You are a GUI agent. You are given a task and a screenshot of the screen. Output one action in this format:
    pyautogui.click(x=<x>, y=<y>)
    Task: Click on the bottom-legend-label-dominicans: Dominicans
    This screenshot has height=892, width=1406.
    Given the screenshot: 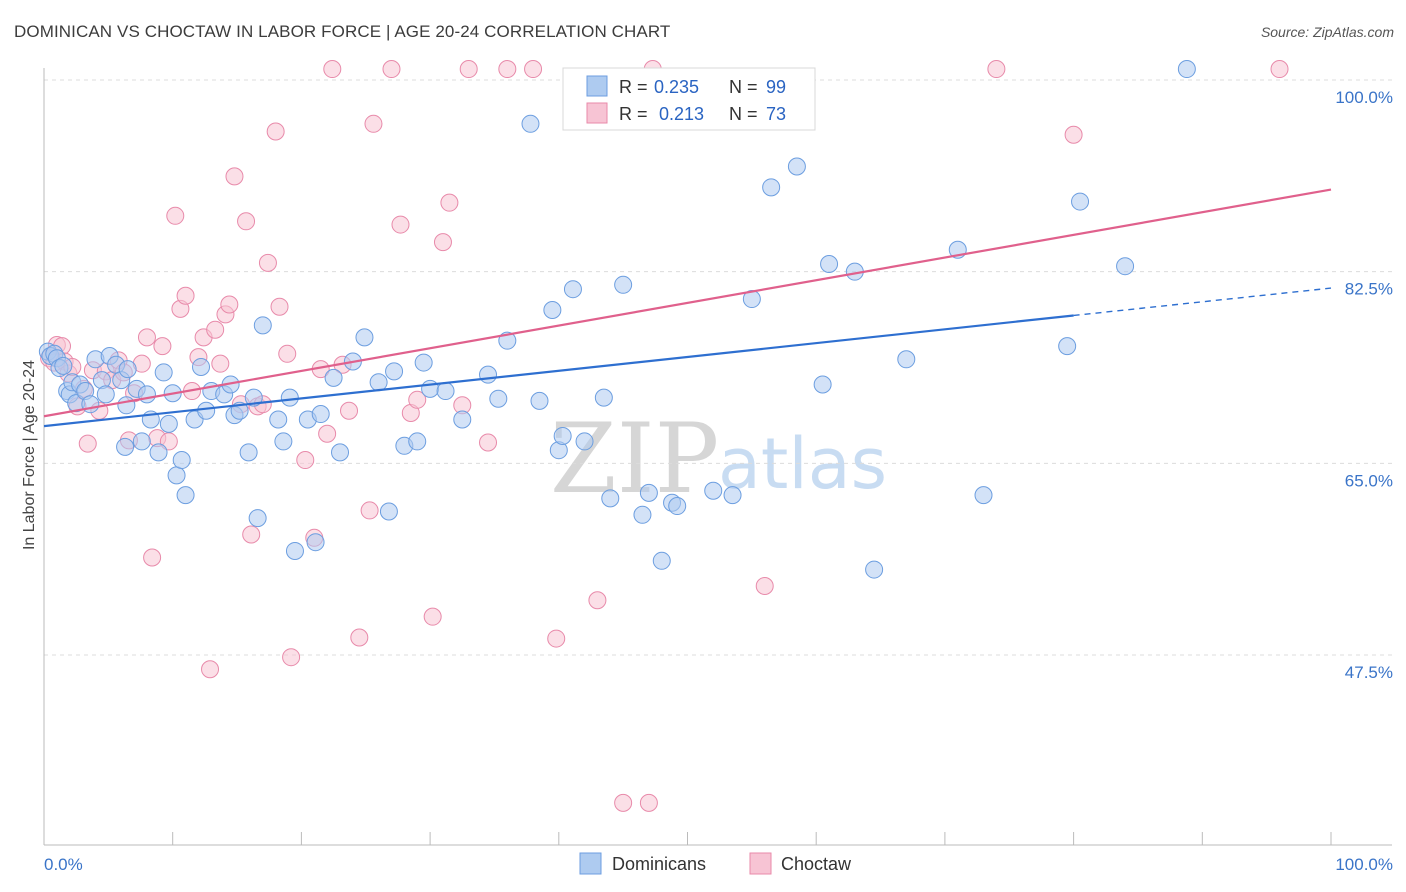 What is the action you would take?
    pyautogui.click(x=659, y=864)
    